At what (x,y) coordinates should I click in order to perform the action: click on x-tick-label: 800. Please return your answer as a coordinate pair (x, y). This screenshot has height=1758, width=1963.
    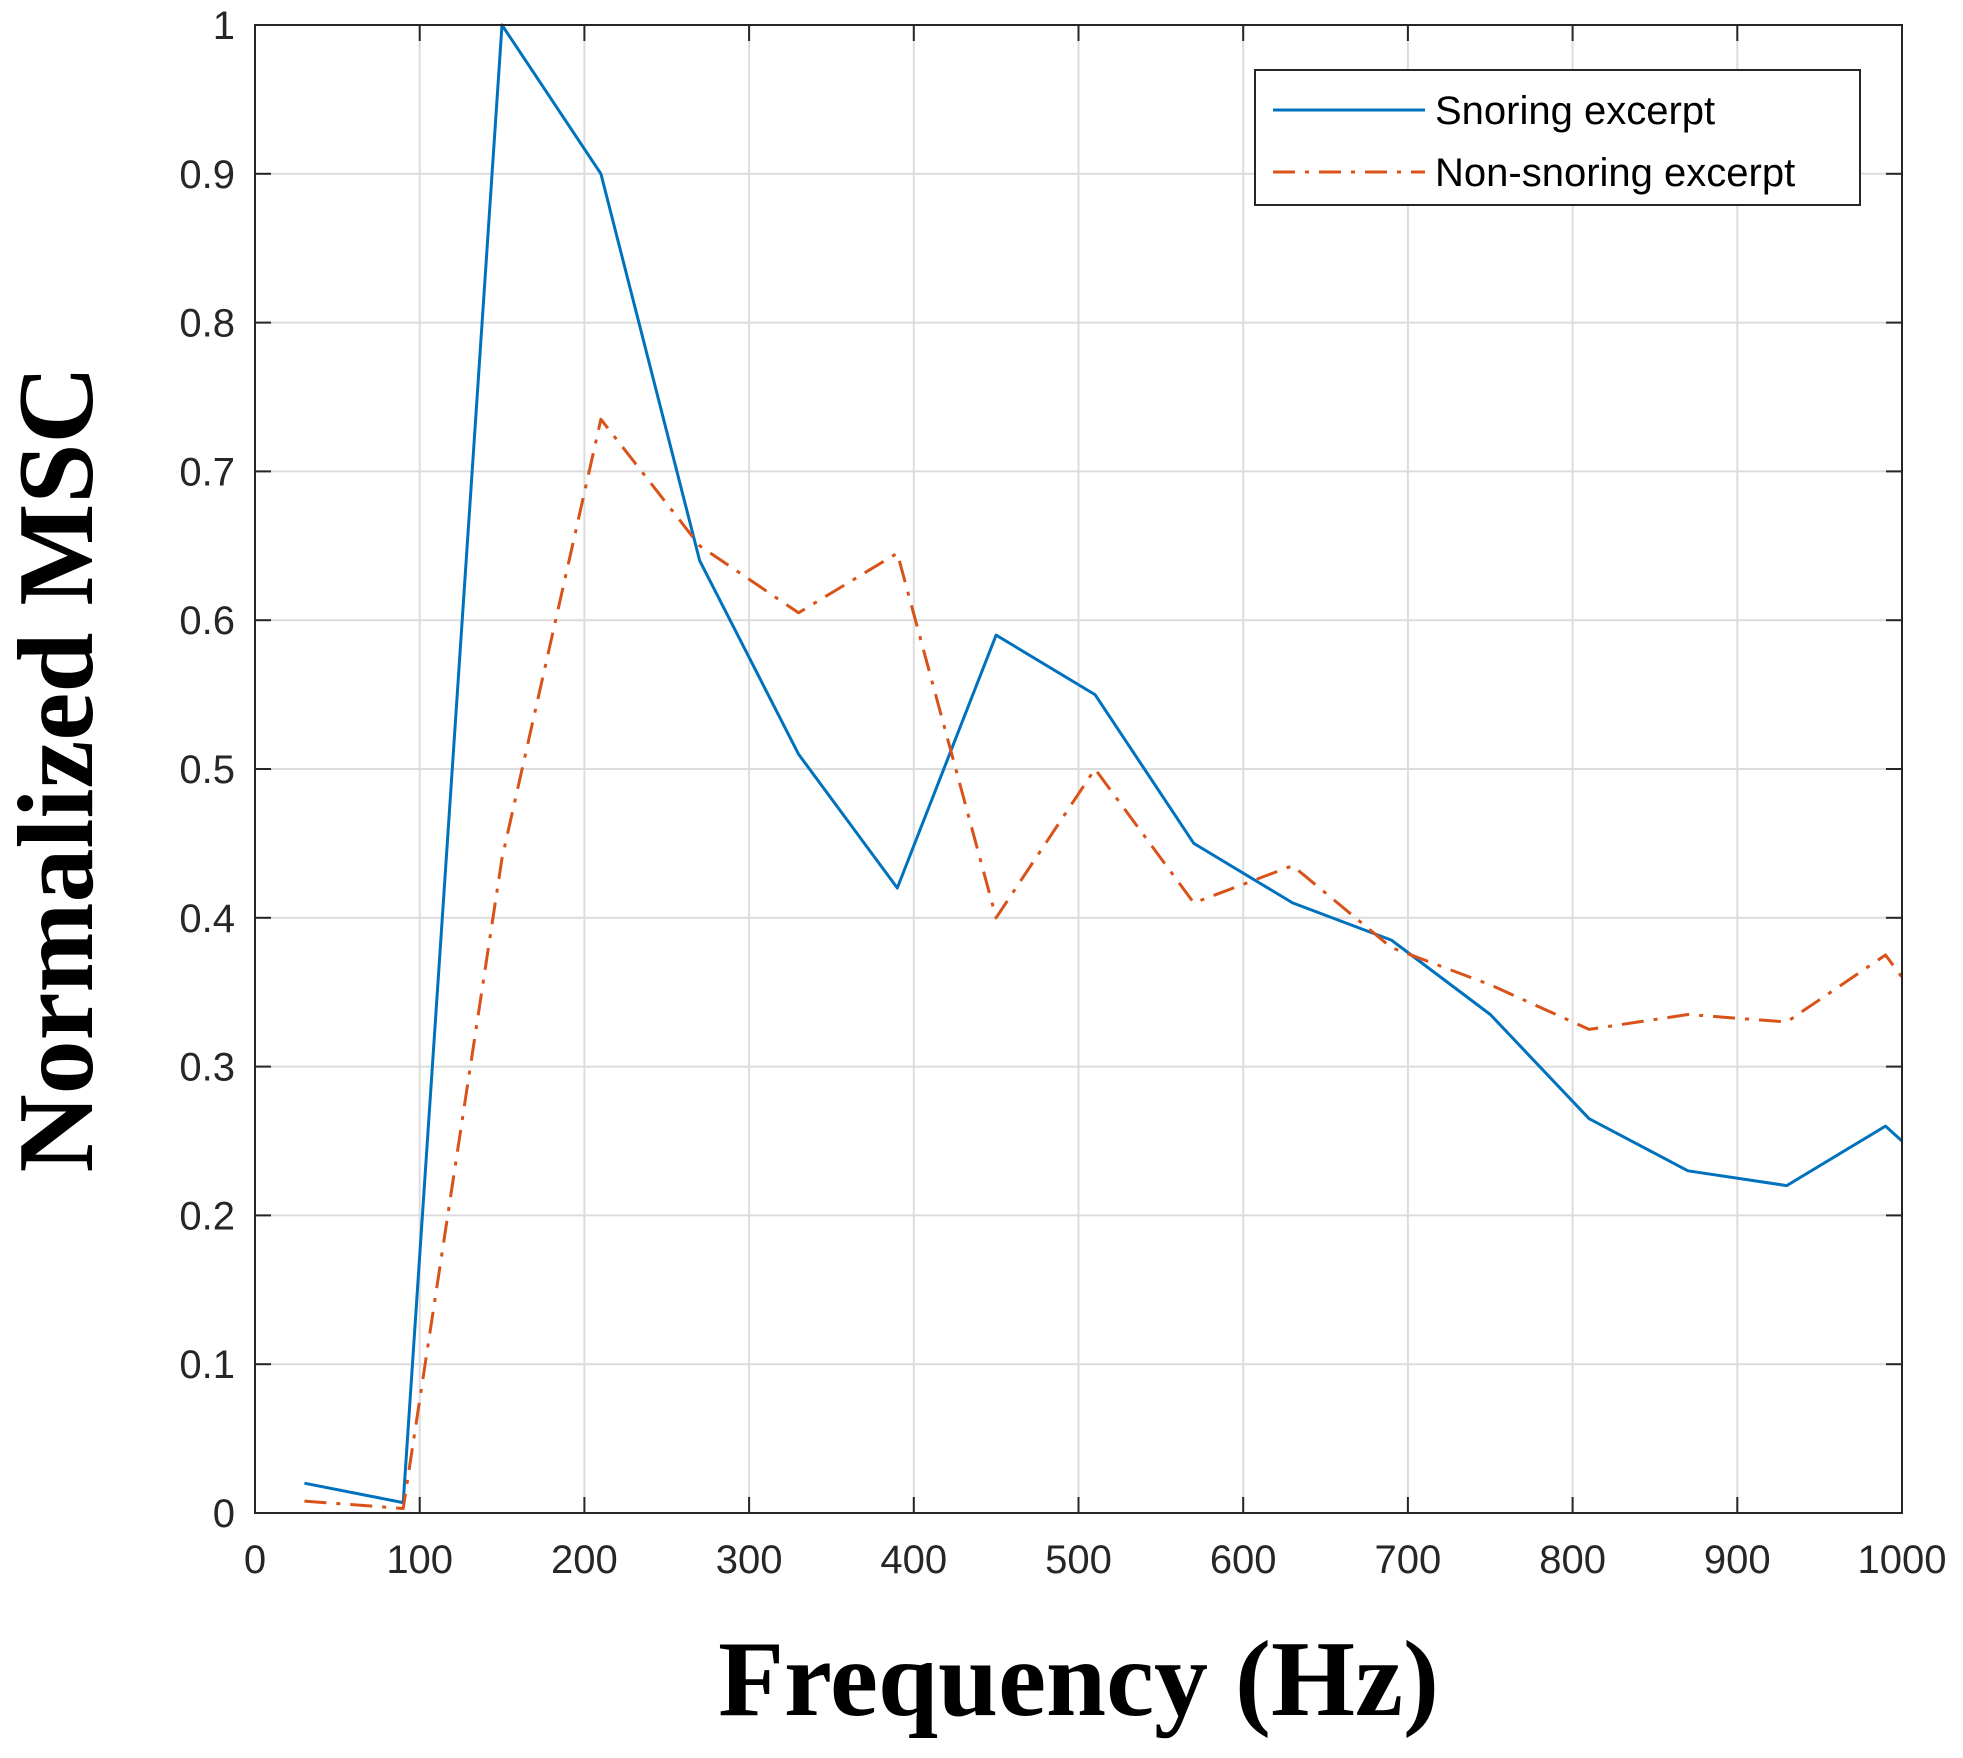
    Looking at the image, I should click on (1572, 1560).